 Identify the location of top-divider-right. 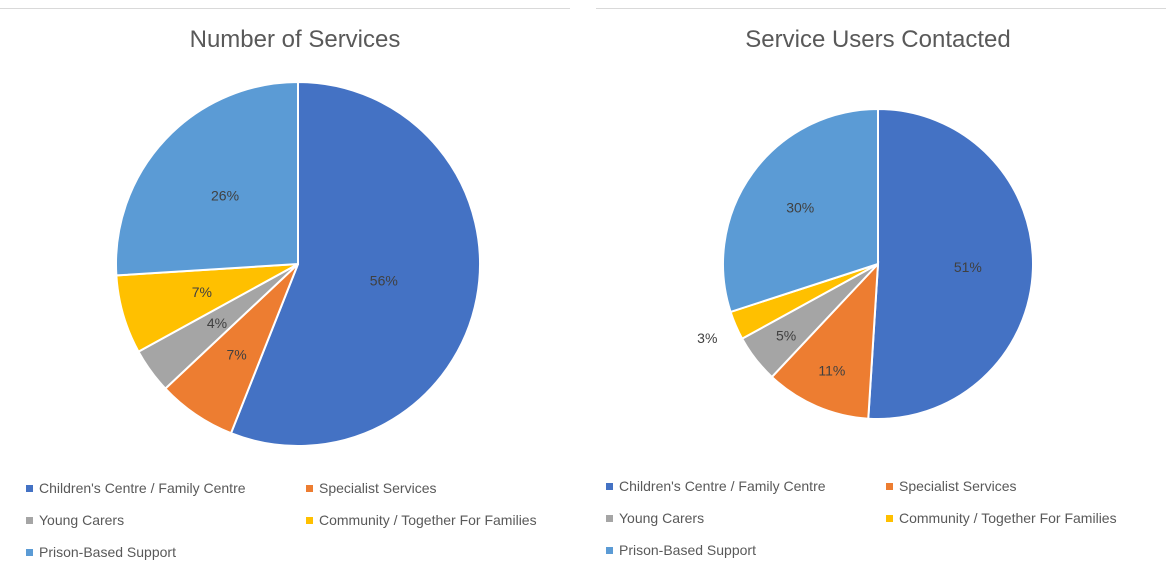
(881, 8).